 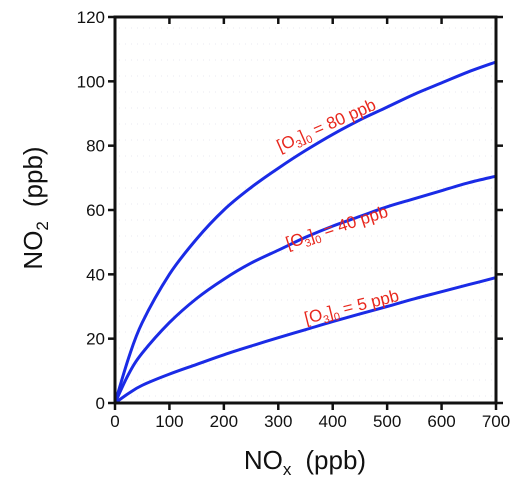 I want to click on x-tick-label: 100, so click(x=169, y=421).